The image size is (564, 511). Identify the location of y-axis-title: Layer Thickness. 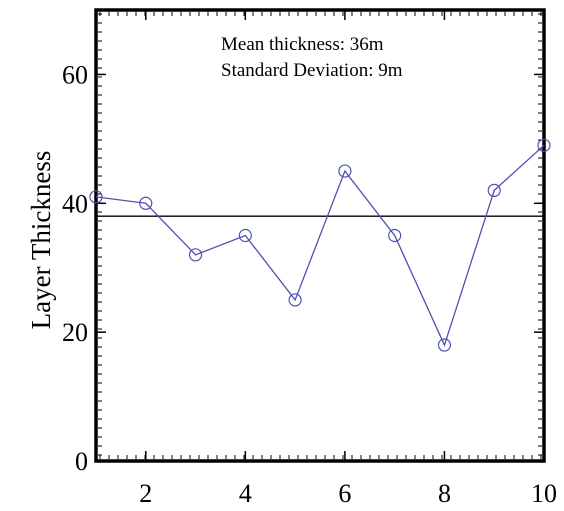
(41, 240).